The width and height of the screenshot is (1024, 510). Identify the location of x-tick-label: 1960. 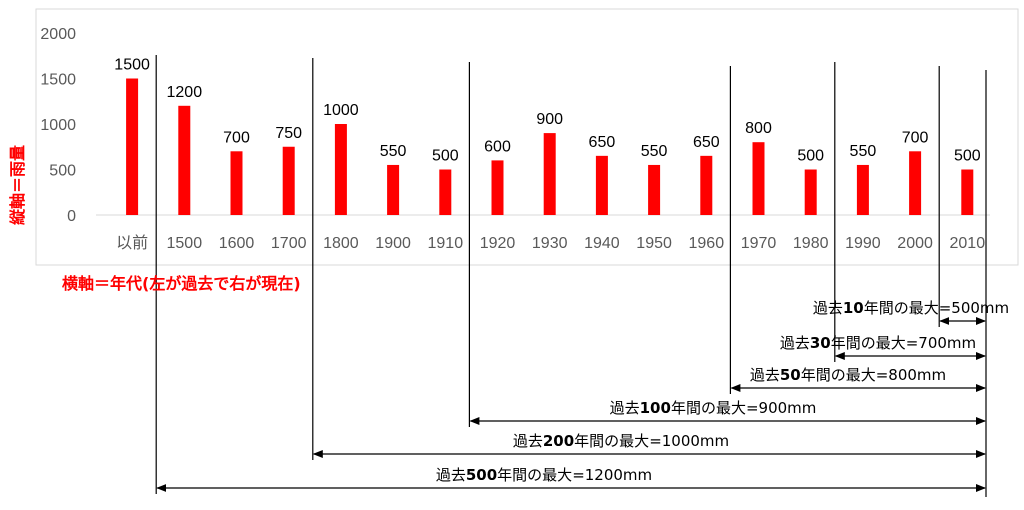
(707, 243).